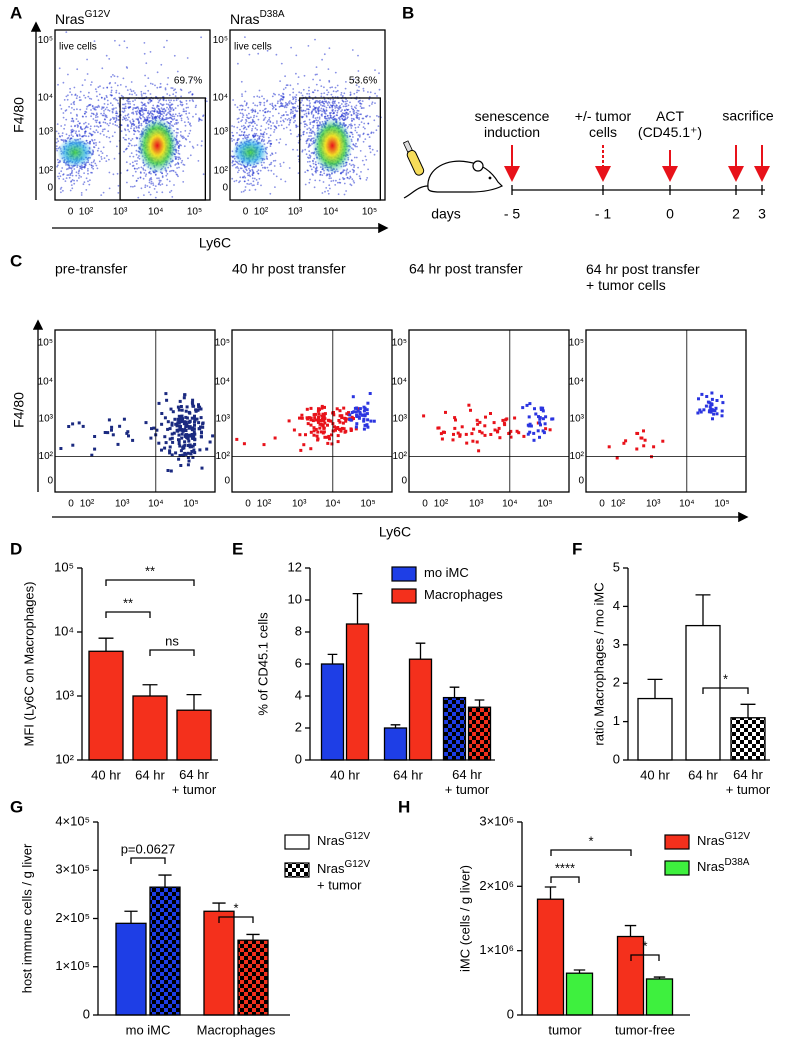 This screenshot has width=786, height=1050. Describe the element at coordinates (579, 994) in the screenshot. I see `bar` at that location.